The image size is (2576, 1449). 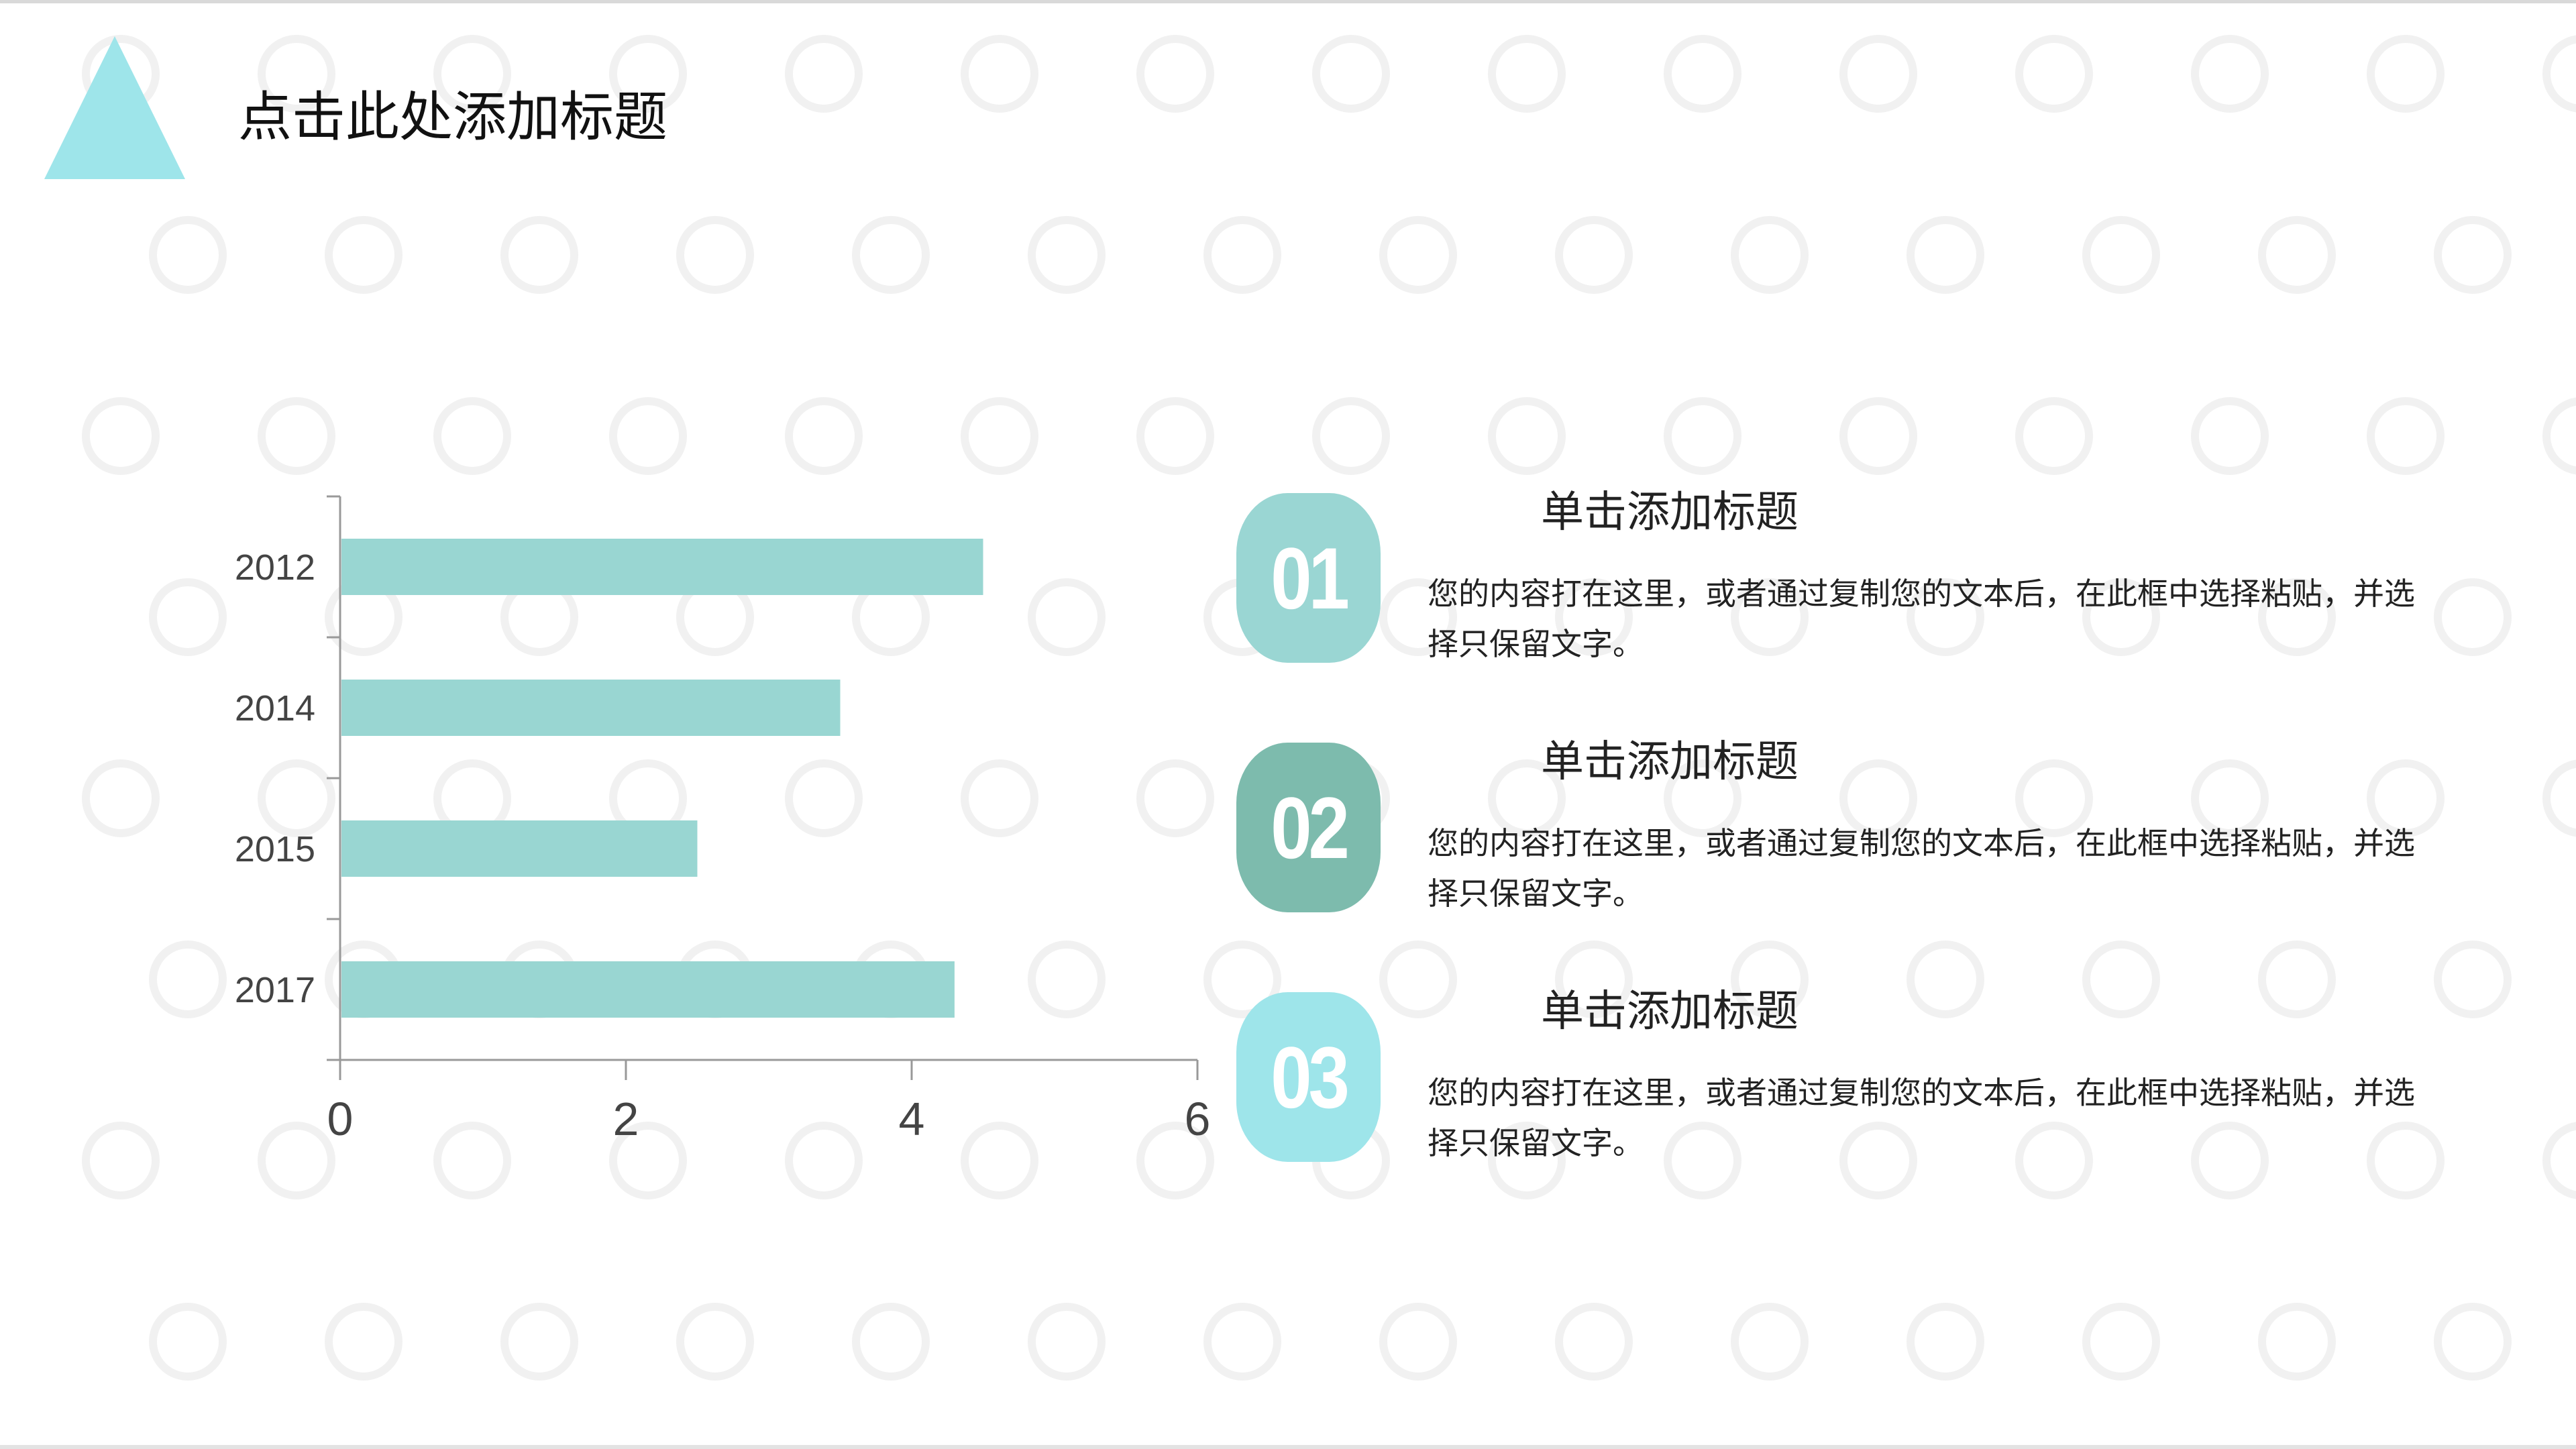 I want to click on bar-2014, so click(x=591, y=708).